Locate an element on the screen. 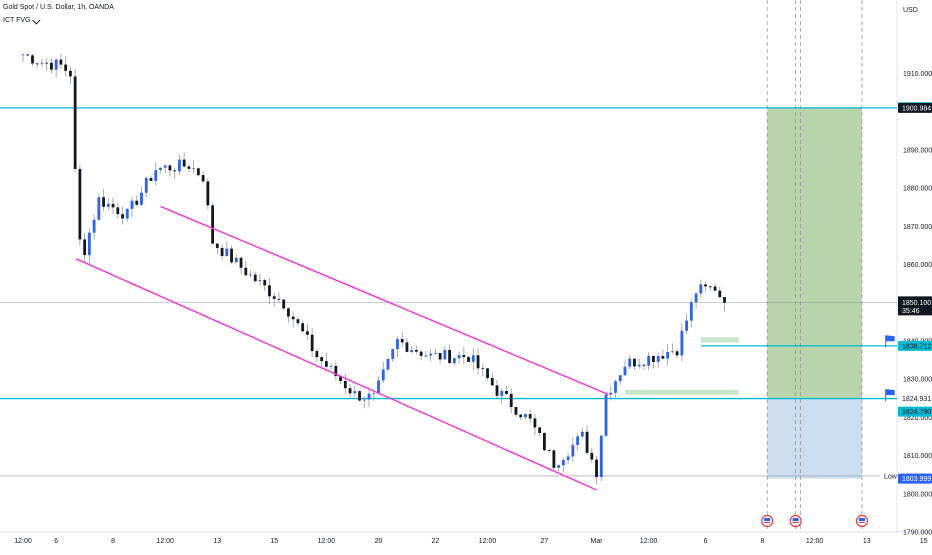 This screenshot has height=555, width=932. price-tick-label: 1880.000 is located at coordinates (917, 189).